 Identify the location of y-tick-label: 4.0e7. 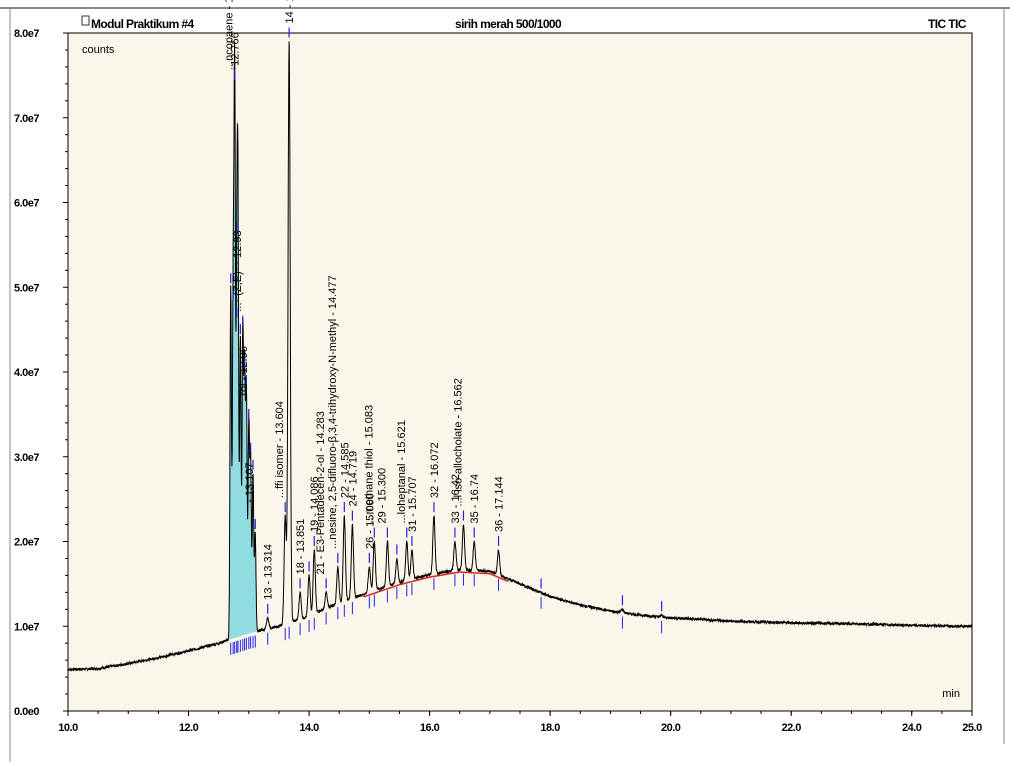
(26, 373).